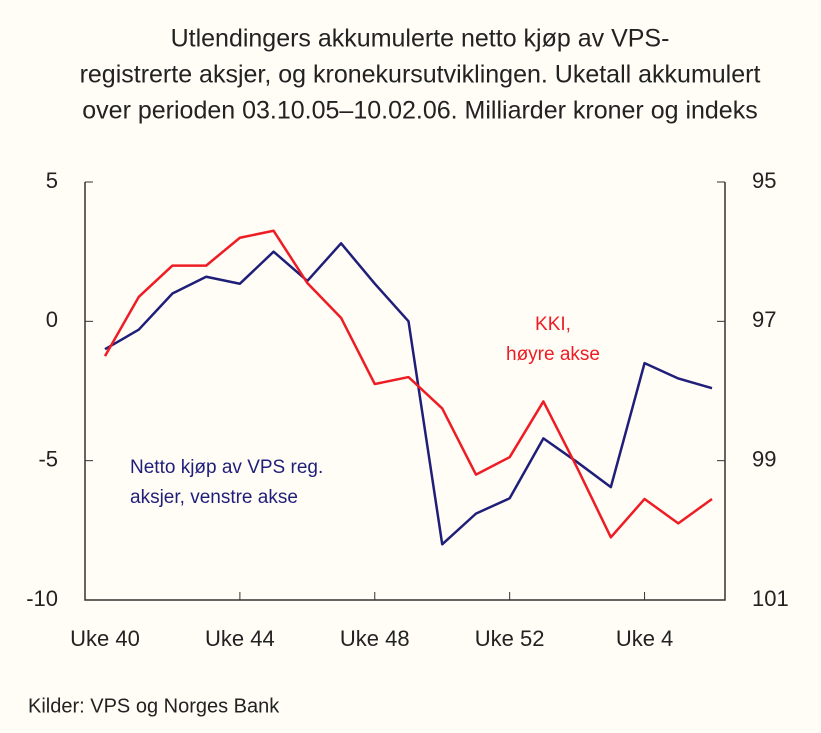 This screenshot has width=821, height=733. I want to click on series-label: Netto kjøp av VPS reg., so click(226, 467).